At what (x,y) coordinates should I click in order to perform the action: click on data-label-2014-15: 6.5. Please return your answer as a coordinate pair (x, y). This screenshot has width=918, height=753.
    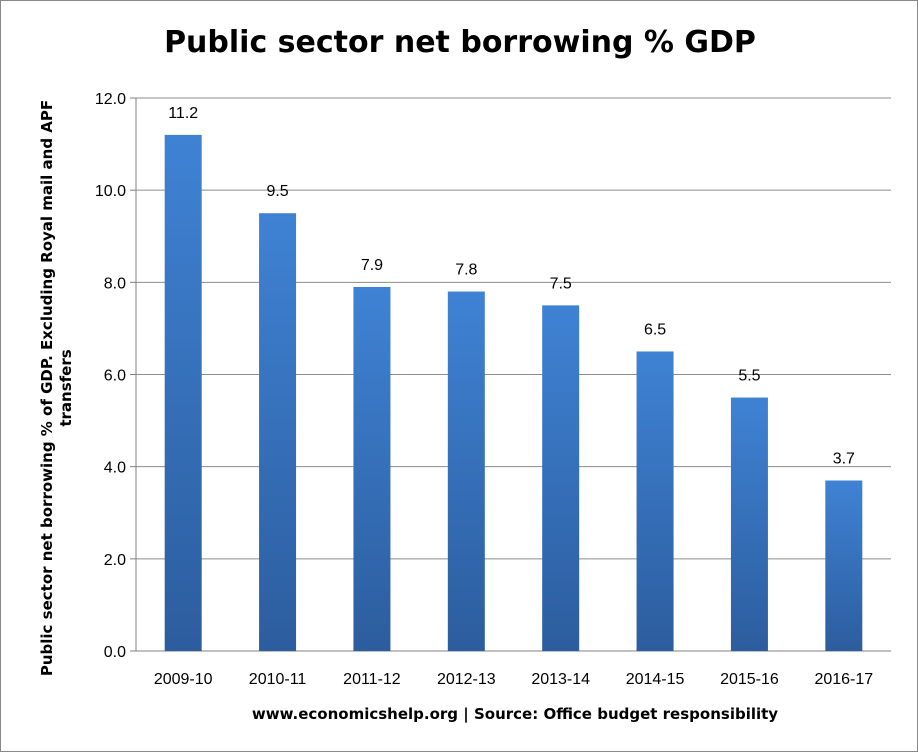
    Looking at the image, I should click on (655, 329).